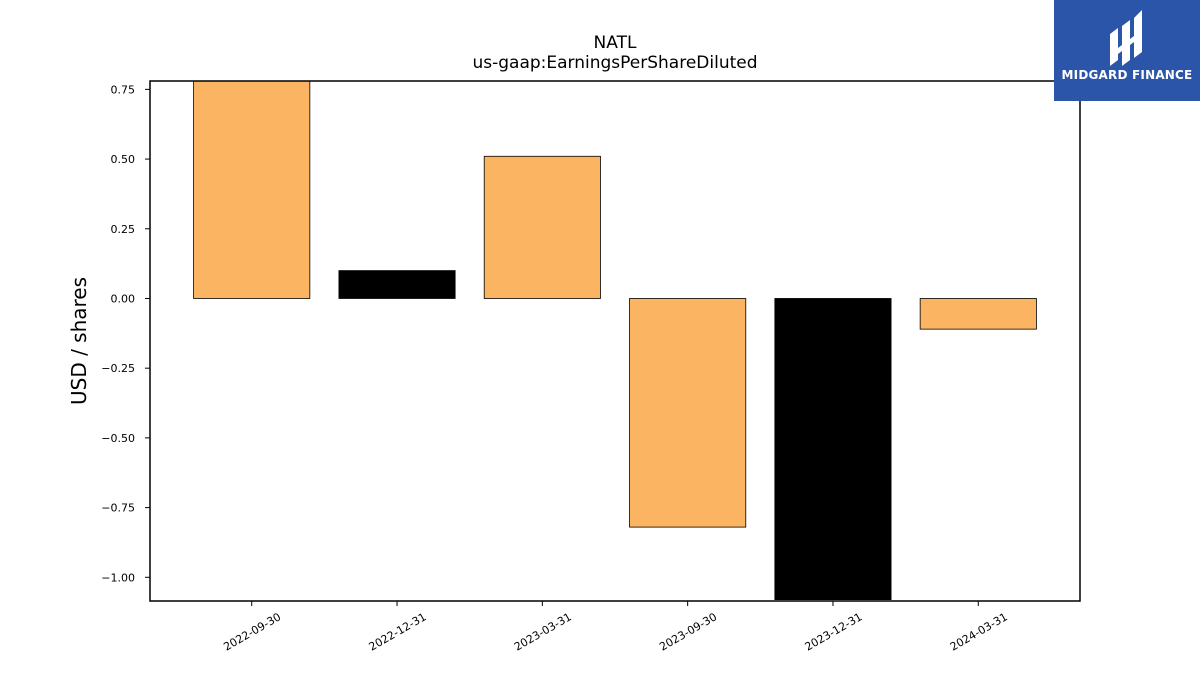 The image size is (1200, 675). I want to click on x-tick-label: 2022-12-31, so click(398, 631).